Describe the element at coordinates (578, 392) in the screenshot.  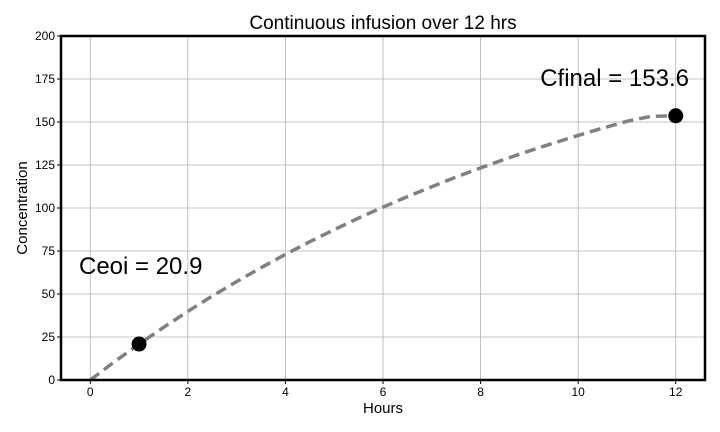
I see `x-tick-label: 10` at that location.